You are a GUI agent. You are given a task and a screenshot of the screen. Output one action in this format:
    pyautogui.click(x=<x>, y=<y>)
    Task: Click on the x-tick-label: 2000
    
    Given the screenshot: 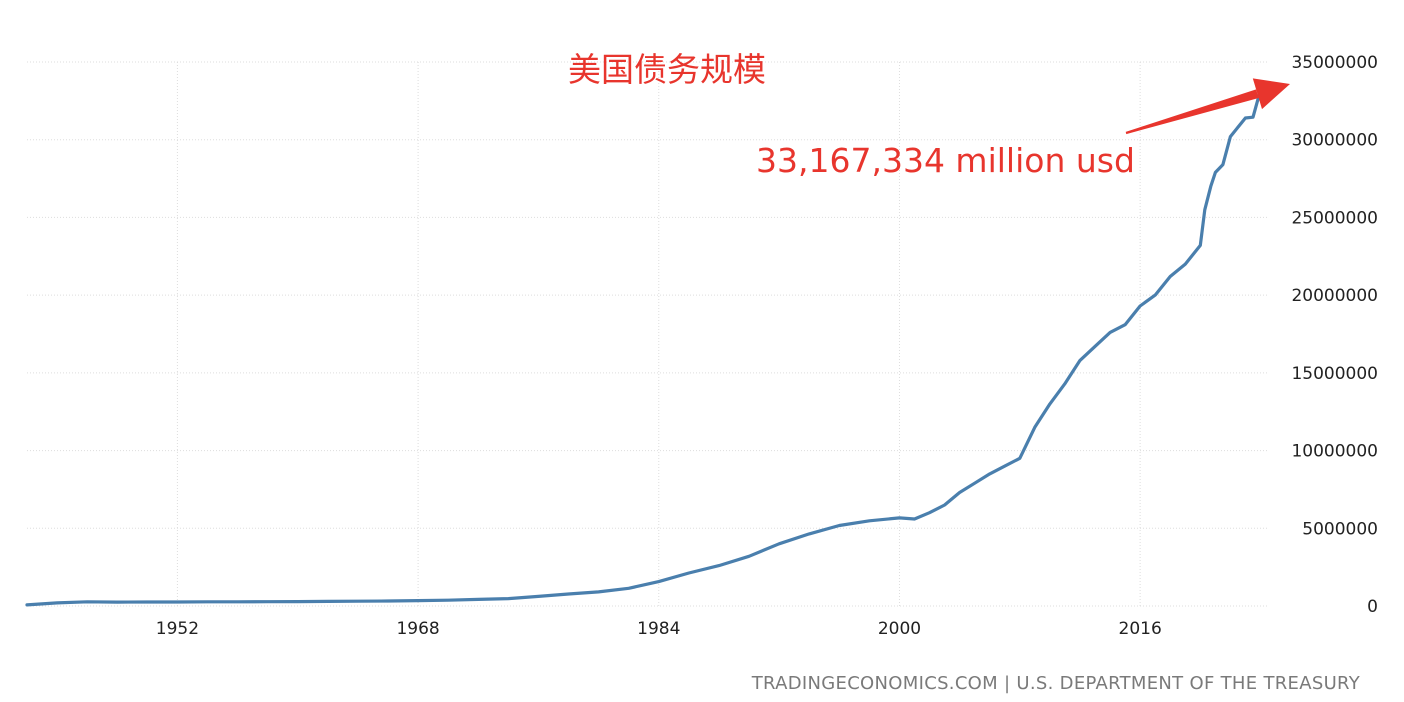 What is the action you would take?
    pyautogui.click(x=899, y=629)
    